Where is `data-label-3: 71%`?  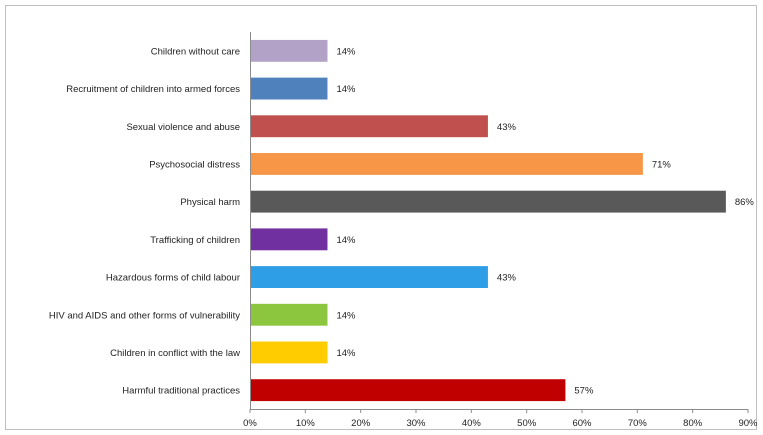
data-label-3: 71% is located at coordinates (662, 164).